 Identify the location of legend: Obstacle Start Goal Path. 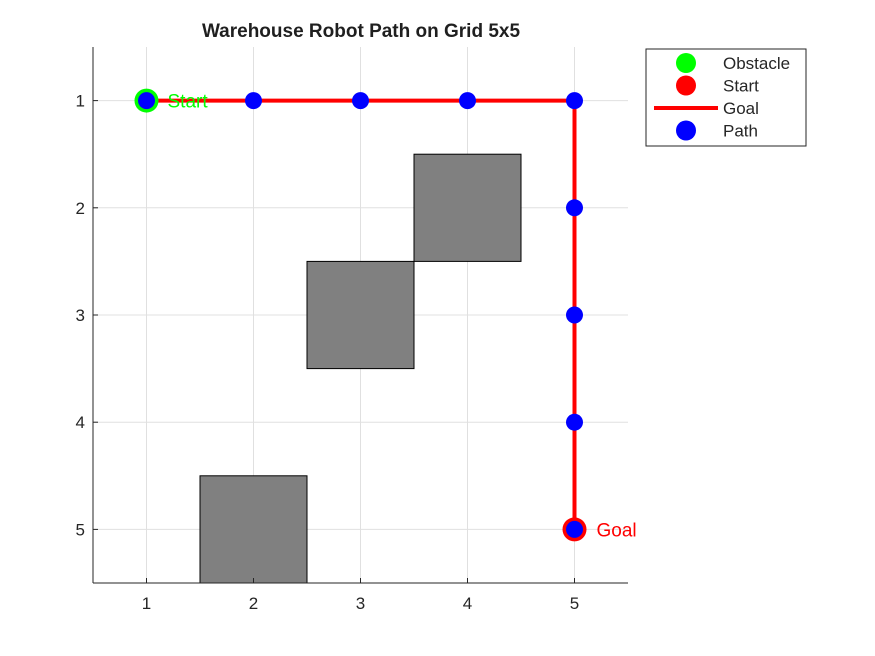
(726, 97).